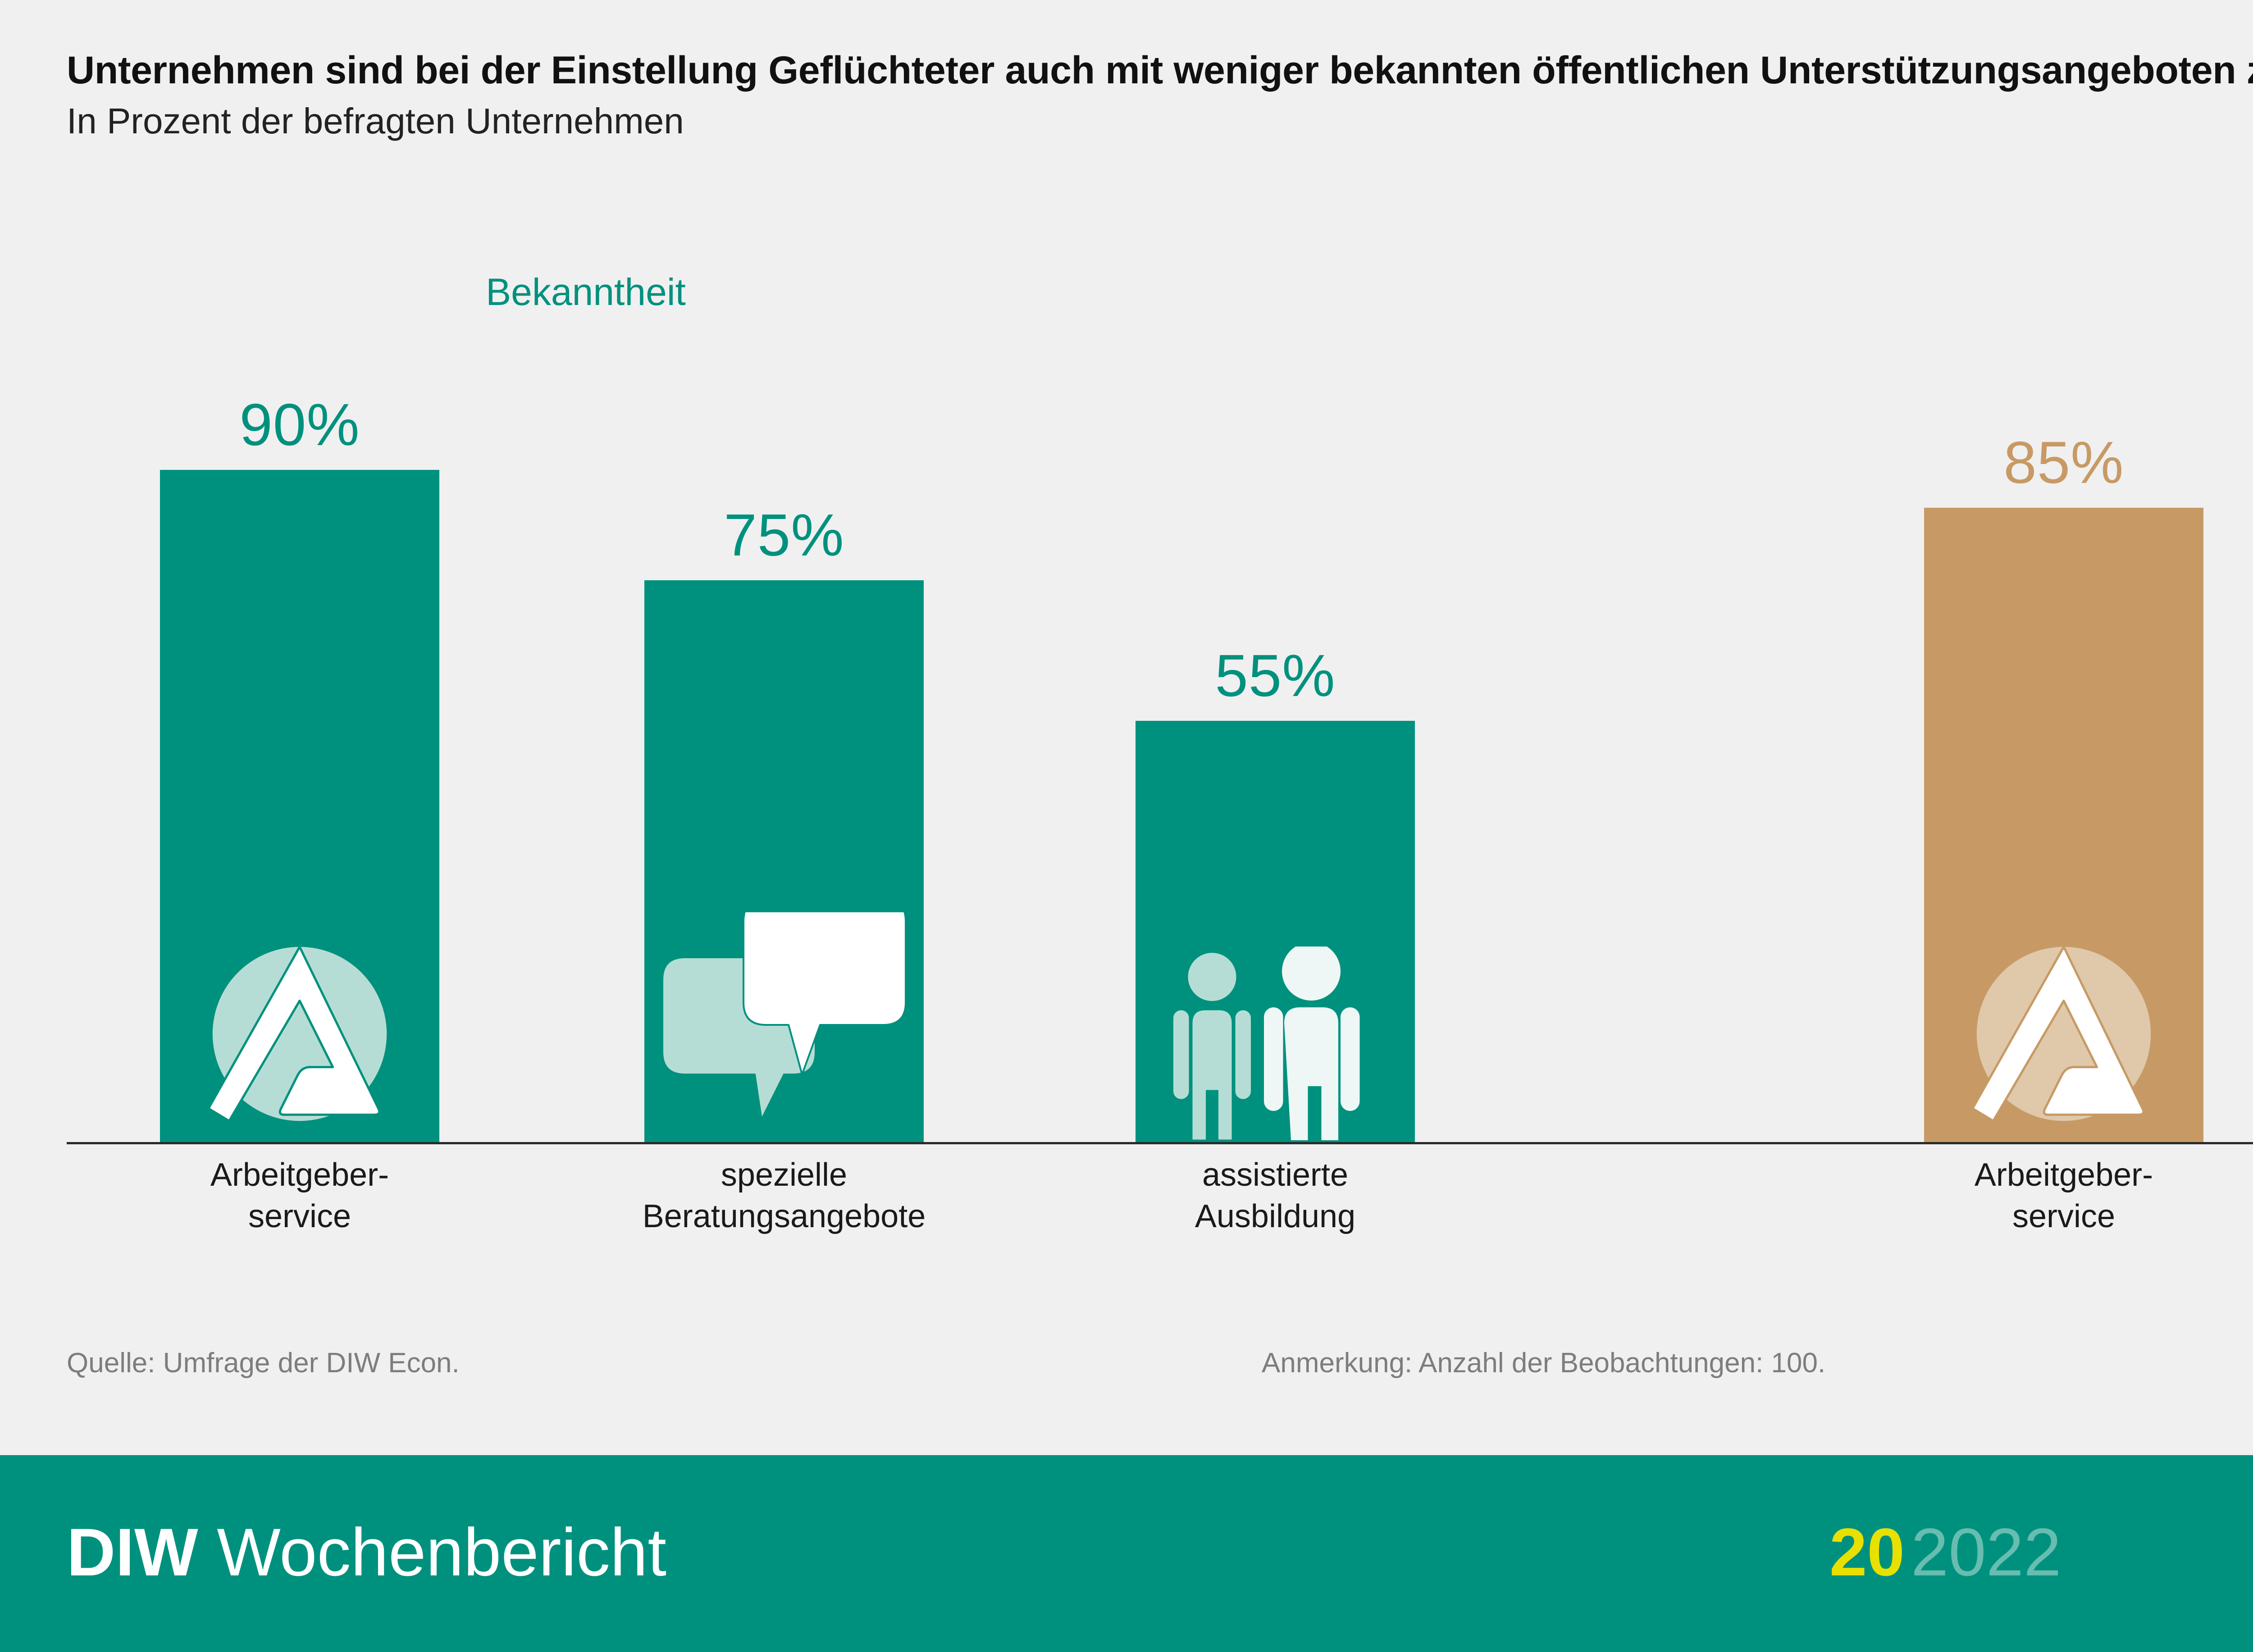 The height and width of the screenshot is (1652, 2253). I want to click on axis-baseline, so click(1160, 1143).